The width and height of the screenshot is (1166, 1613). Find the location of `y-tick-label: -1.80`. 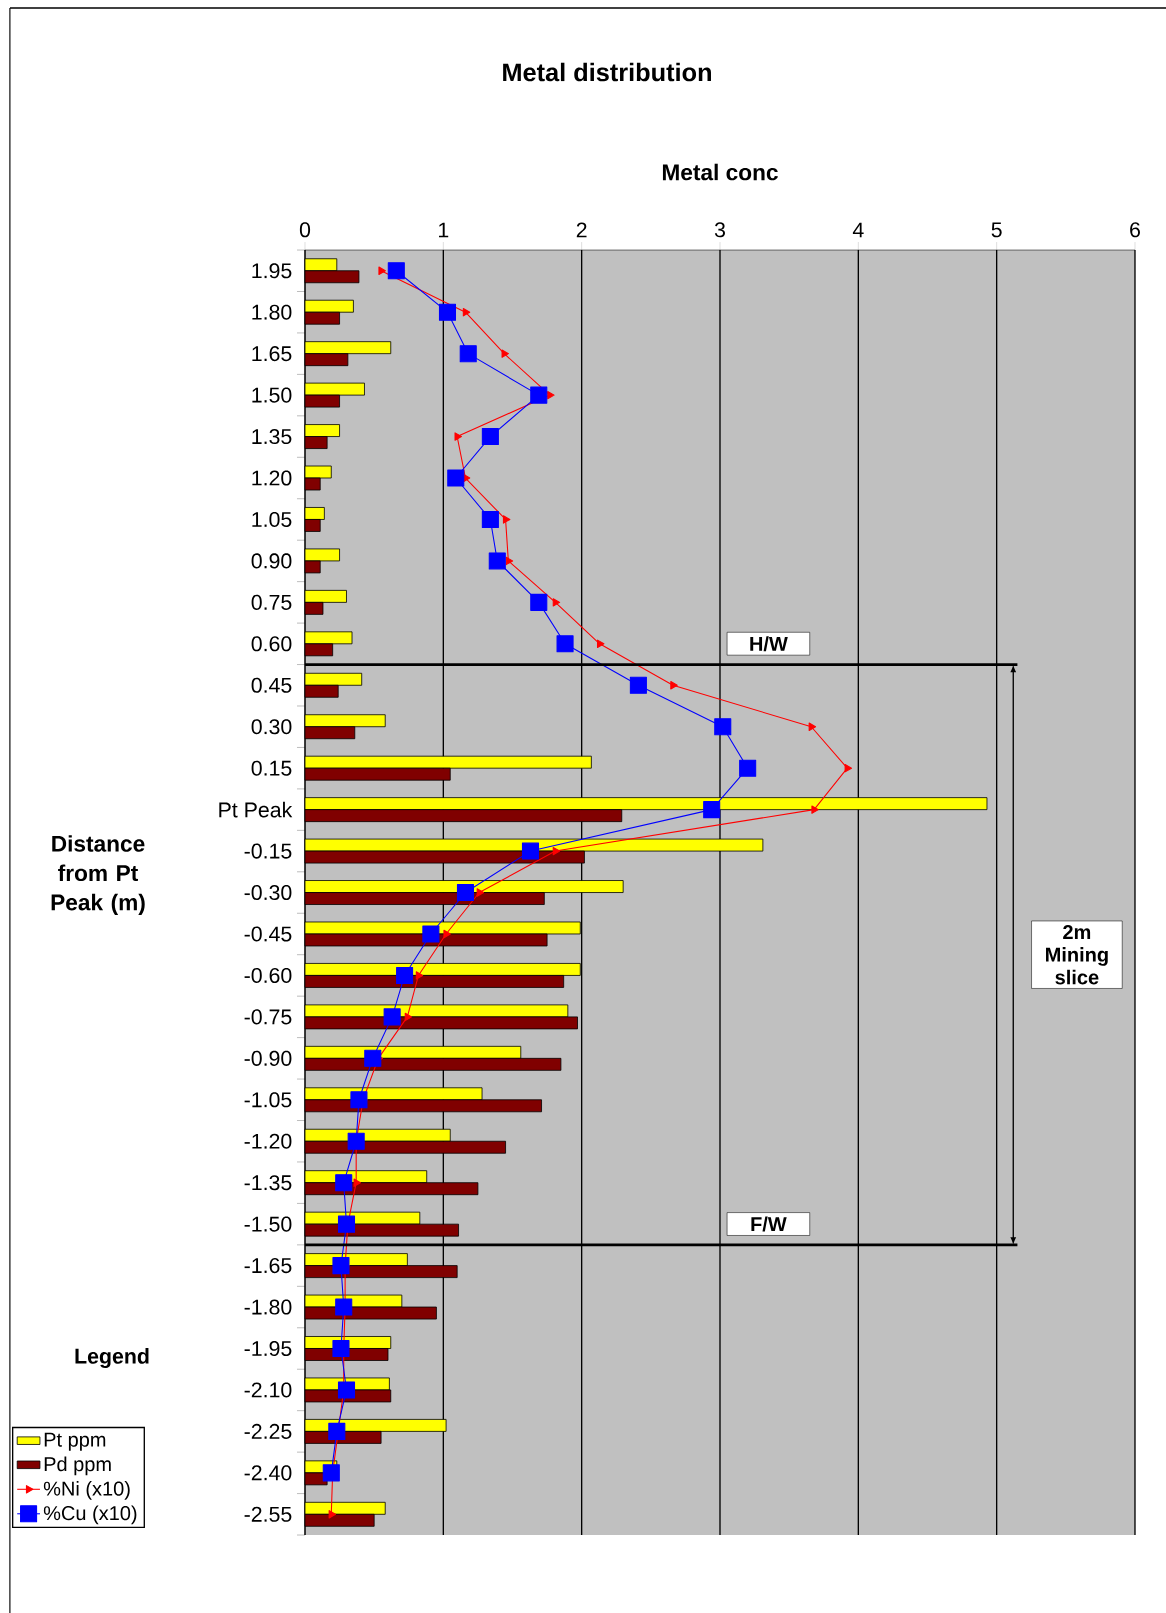

y-tick-label: -1.80 is located at coordinates (268, 1307).